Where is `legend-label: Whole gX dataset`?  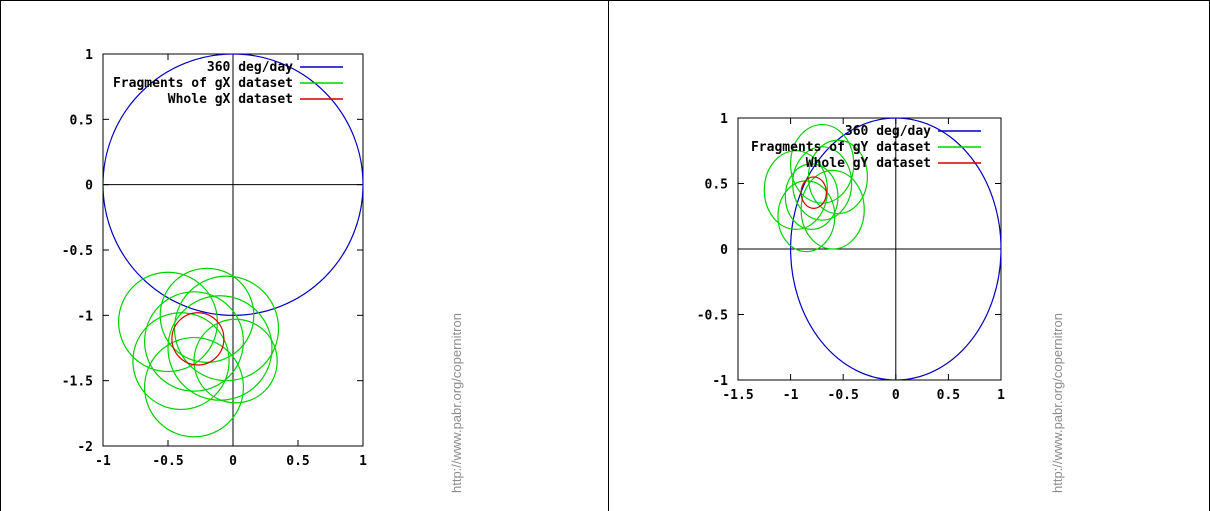
legend-label: Whole gX dataset is located at coordinates (230, 99).